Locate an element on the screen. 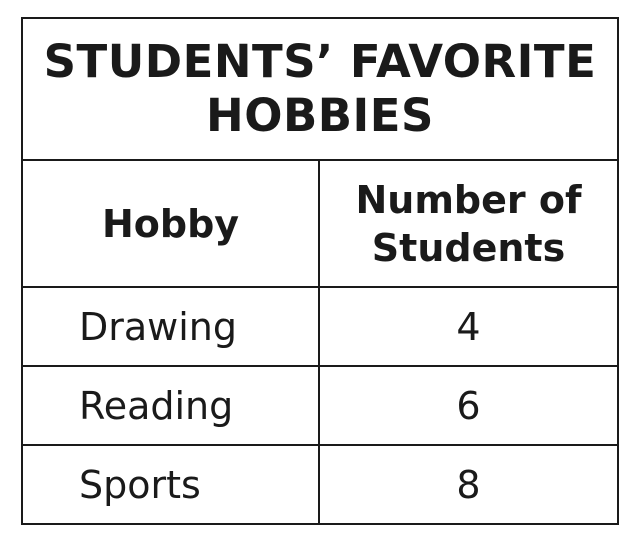 Image resolution: width=634 pixels, height=552 pixels. table-row: Drawing 4 is located at coordinates (320, 326).